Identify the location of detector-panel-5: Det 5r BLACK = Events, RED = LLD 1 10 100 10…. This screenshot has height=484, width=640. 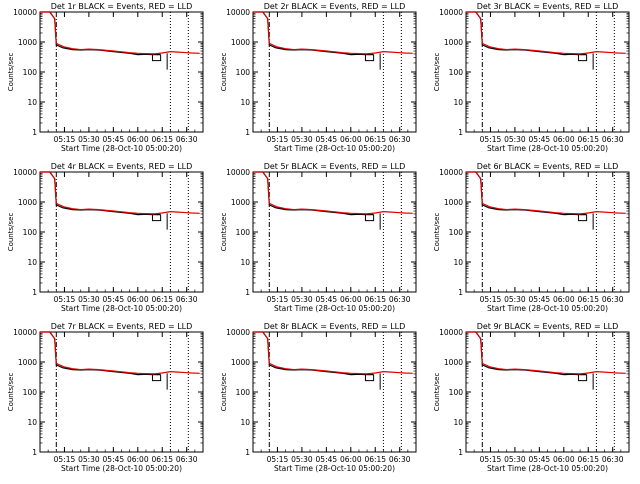
(318, 237).